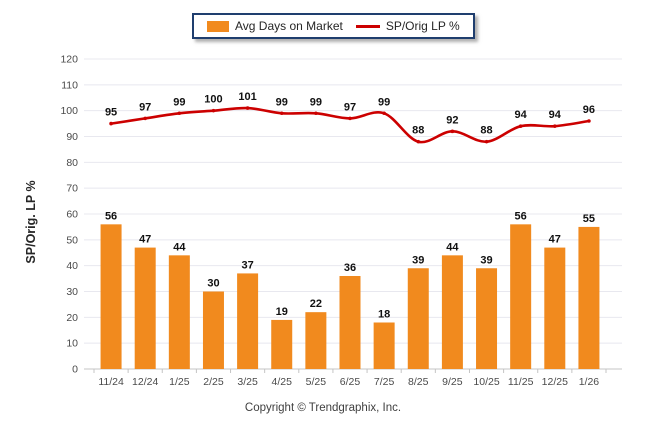  Describe the element at coordinates (384, 382) in the screenshot. I see `x-tick-label: 7/25` at that location.